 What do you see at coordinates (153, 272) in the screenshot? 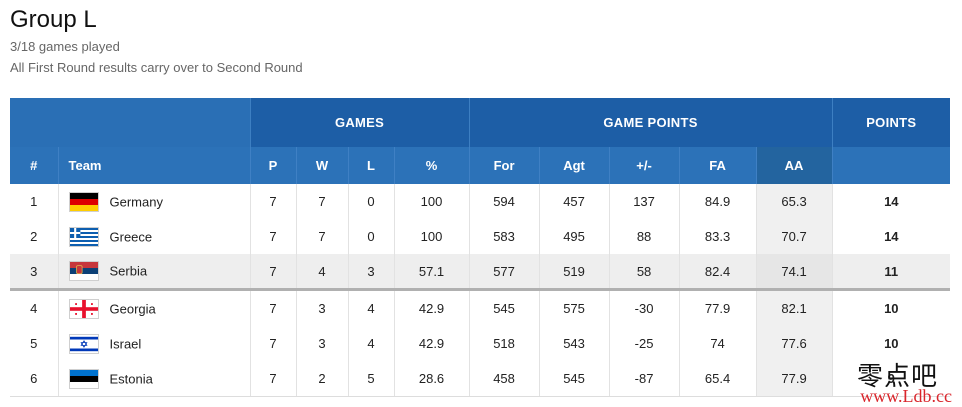
I see `team-cell: Serbia` at bounding box center [153, 272].